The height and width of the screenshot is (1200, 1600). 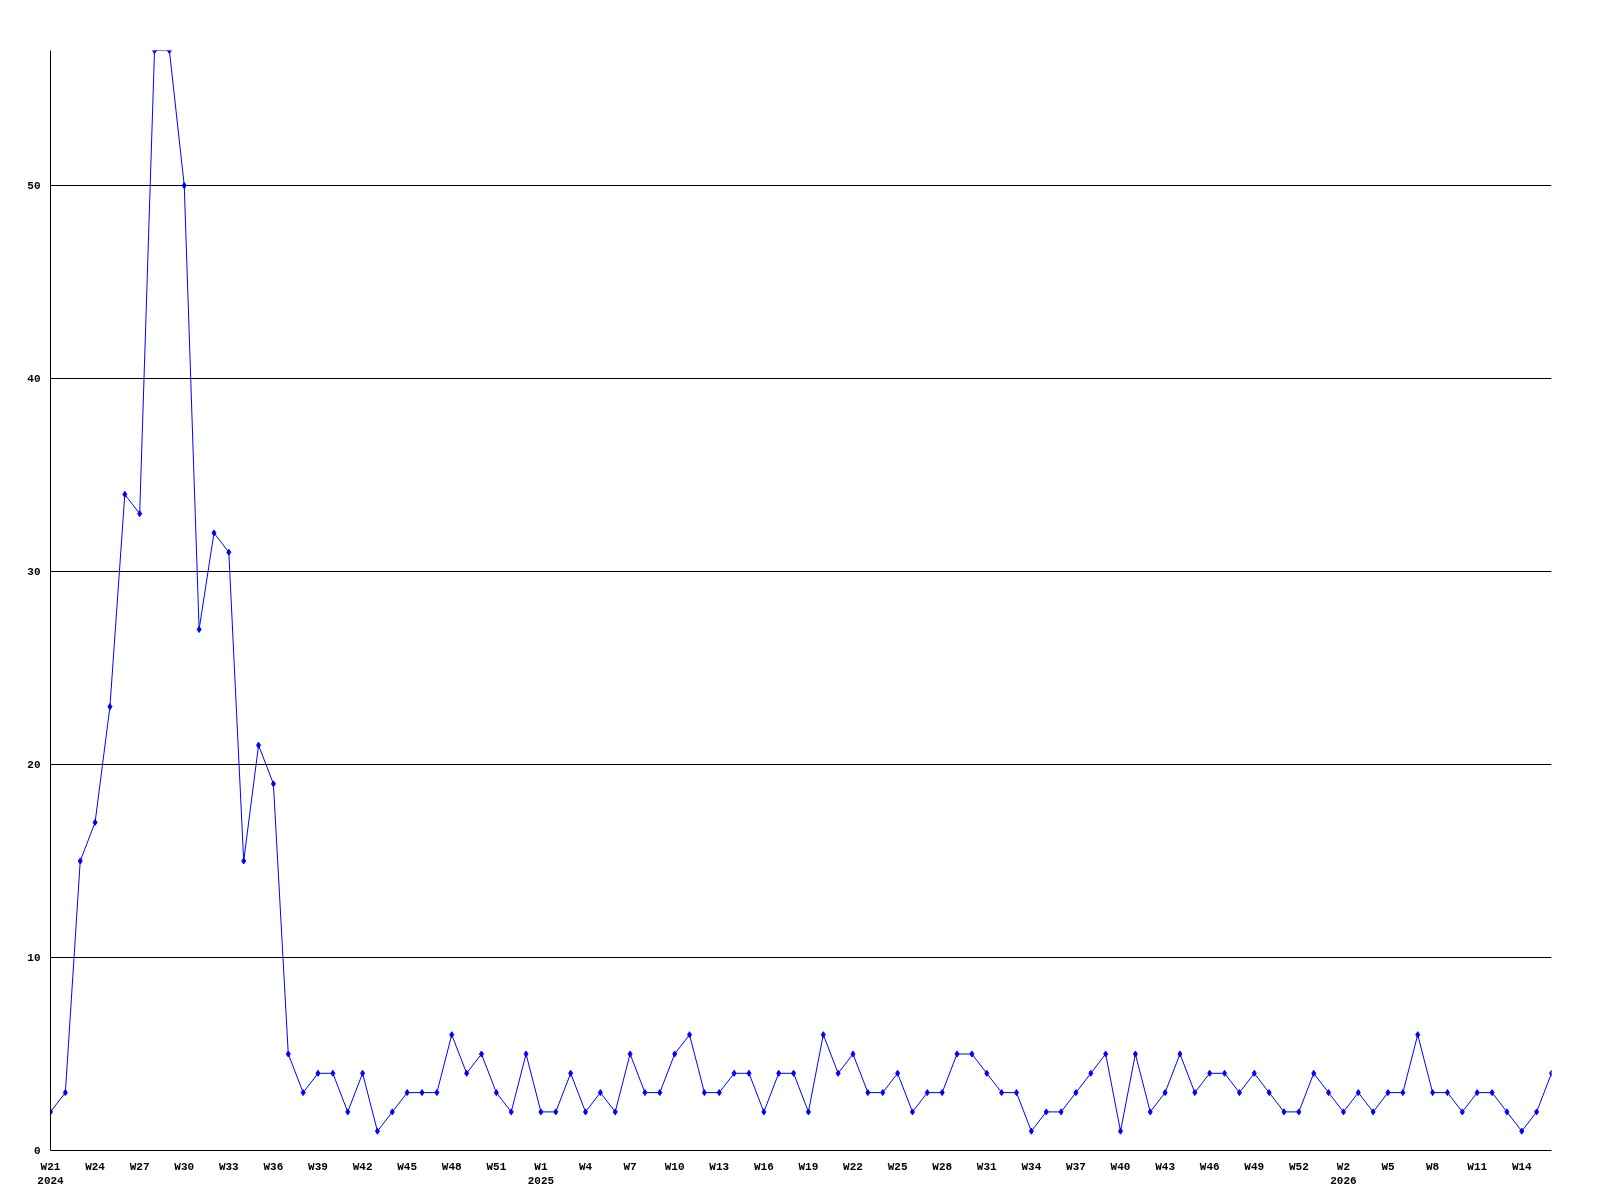 I want to click on x-tick-label: W22, so click(x=853, y=1166).